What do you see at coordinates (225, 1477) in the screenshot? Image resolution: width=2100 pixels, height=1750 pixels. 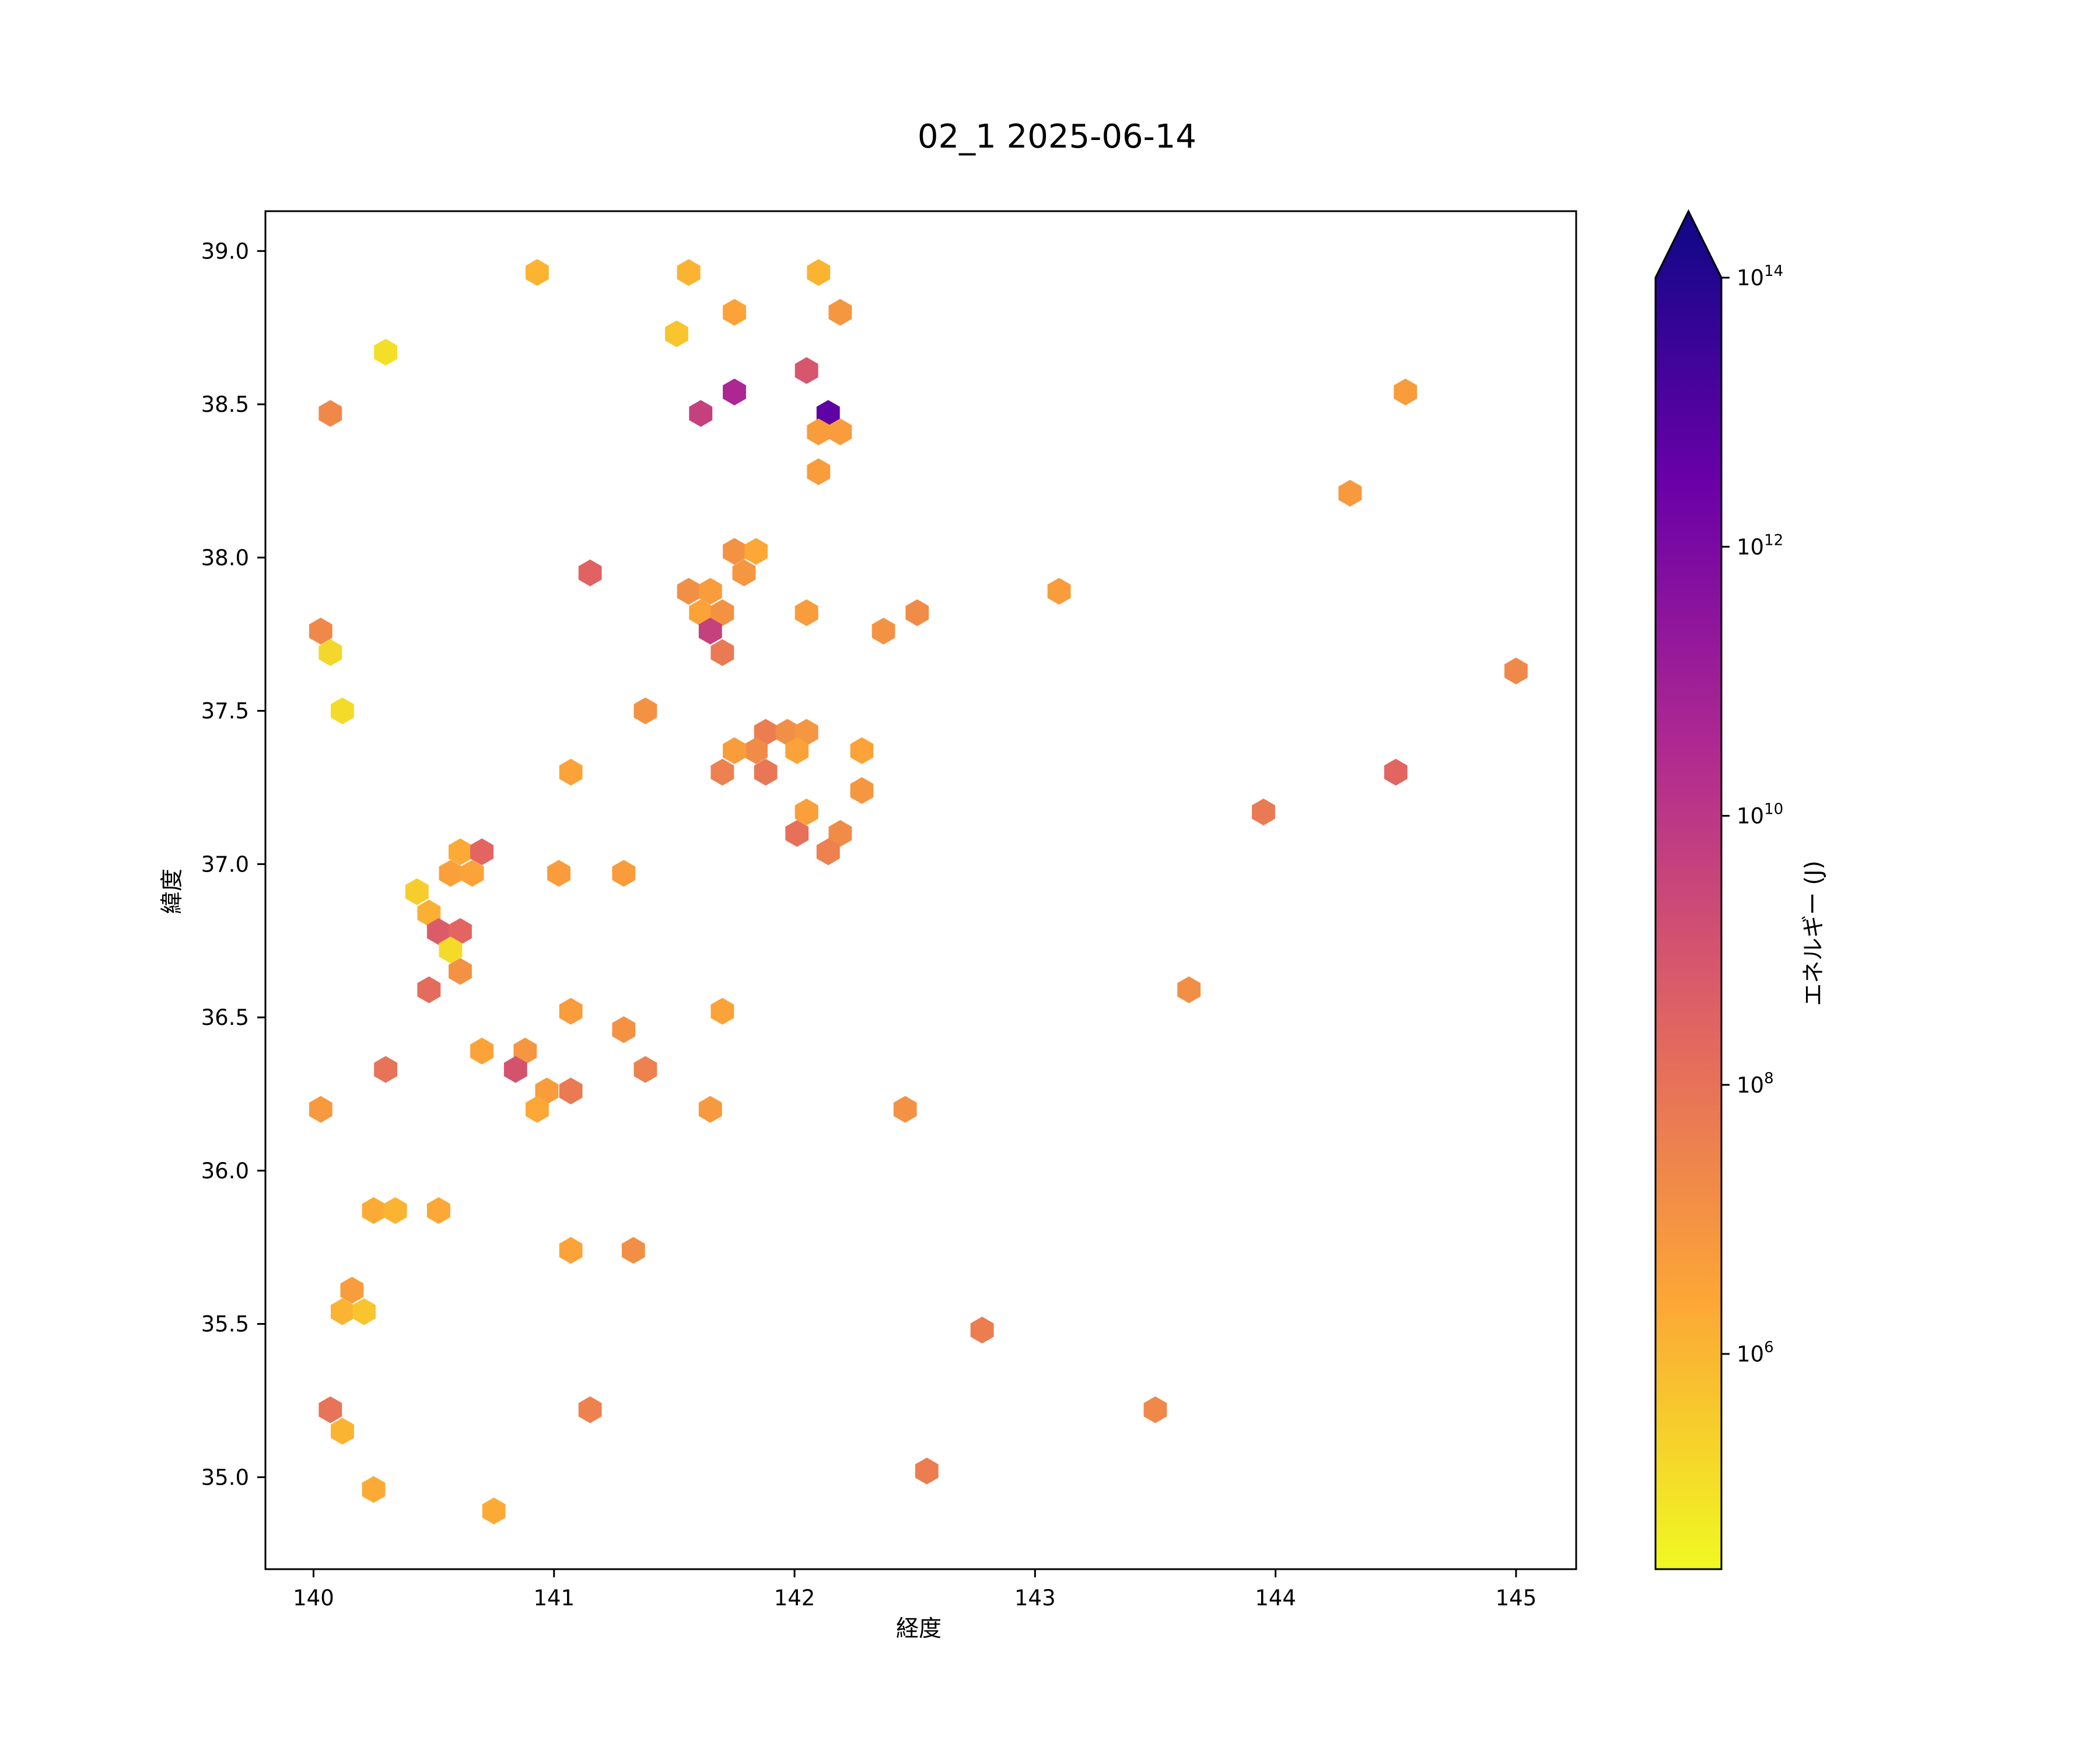 I see `y-tick-label: 35.0` at bounding box center [225, 1477].